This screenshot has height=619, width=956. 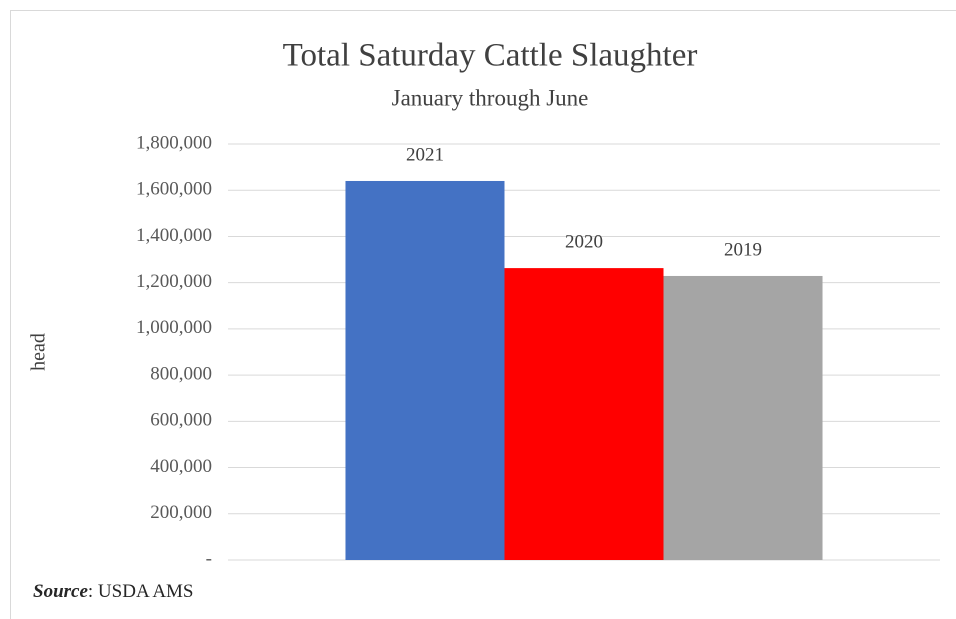 What do you see at coordinates (209, 558) in the screenshot?
I see `y-tick-label: -` at bounding box center [209, 558].